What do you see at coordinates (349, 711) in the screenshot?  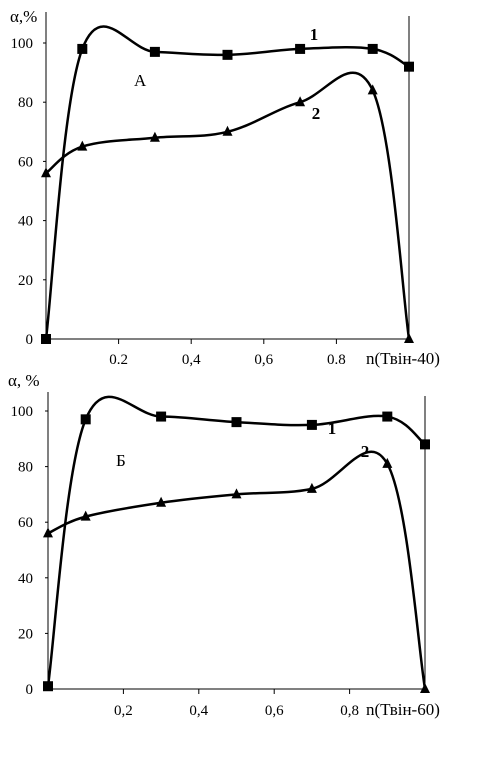 I see `x-tick-label: 0,8` at bounding box center [349, 711].